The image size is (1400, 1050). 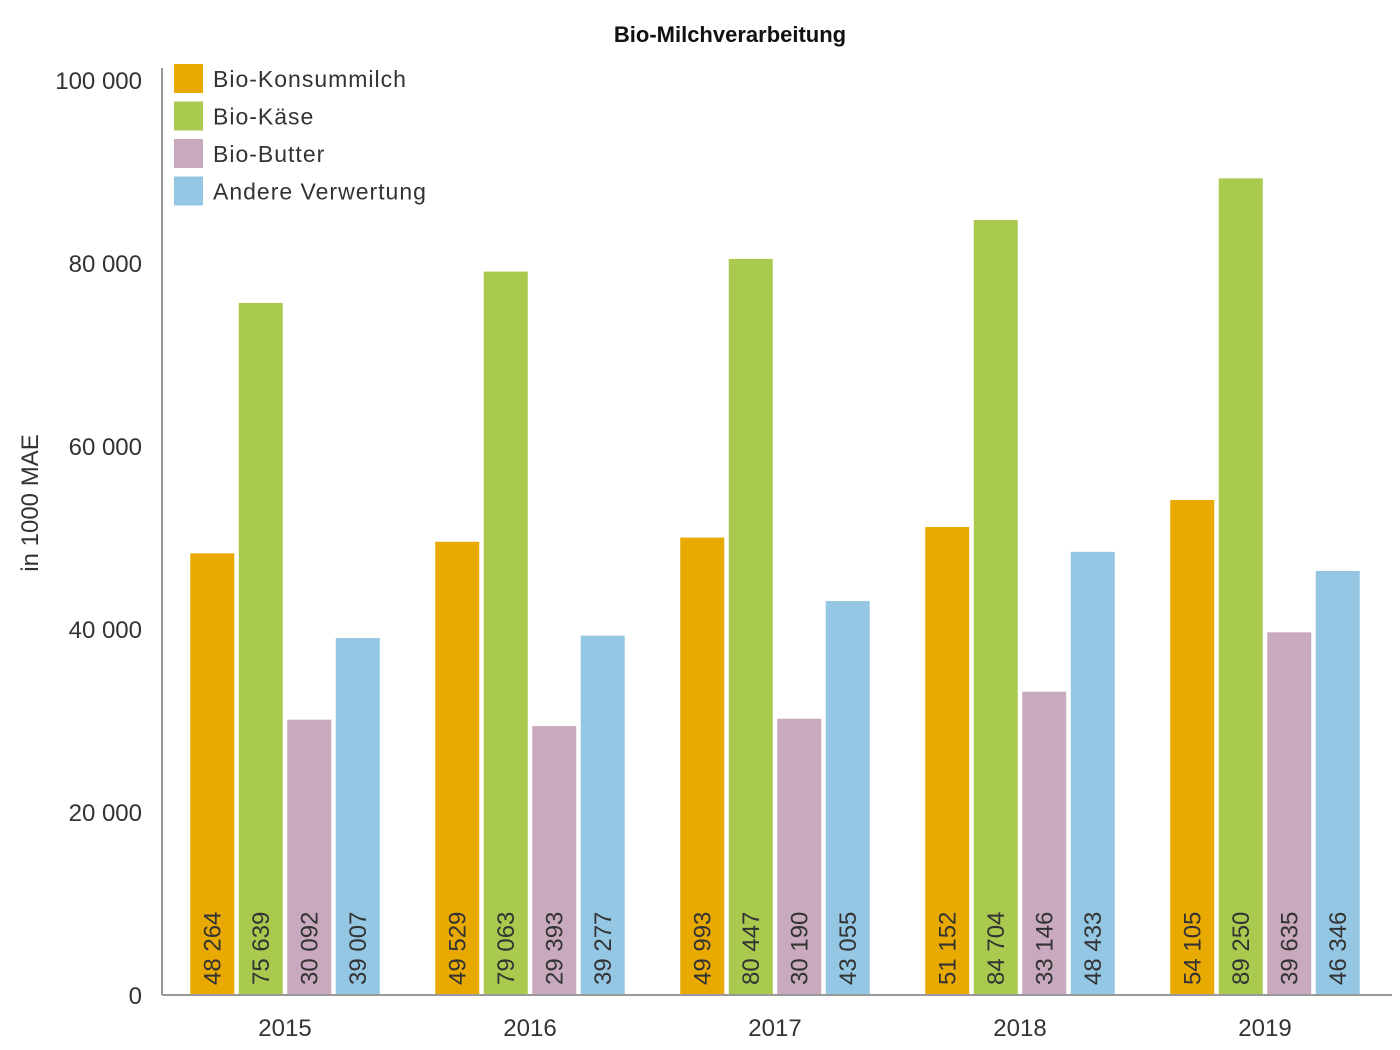 What do you see at coordinates (135, 996) in the screenshot?
I see `y-tick-label: 0` at bounding box center [135, 996].